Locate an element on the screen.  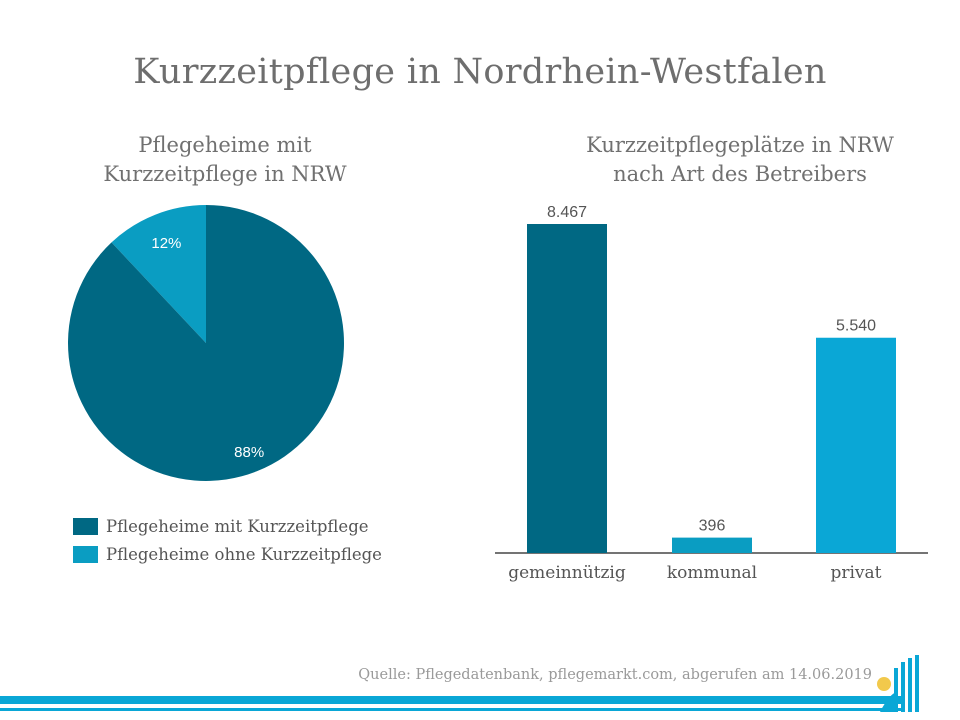
bar-value-label-kommunal: 396 is located at coordinates (712, 526).